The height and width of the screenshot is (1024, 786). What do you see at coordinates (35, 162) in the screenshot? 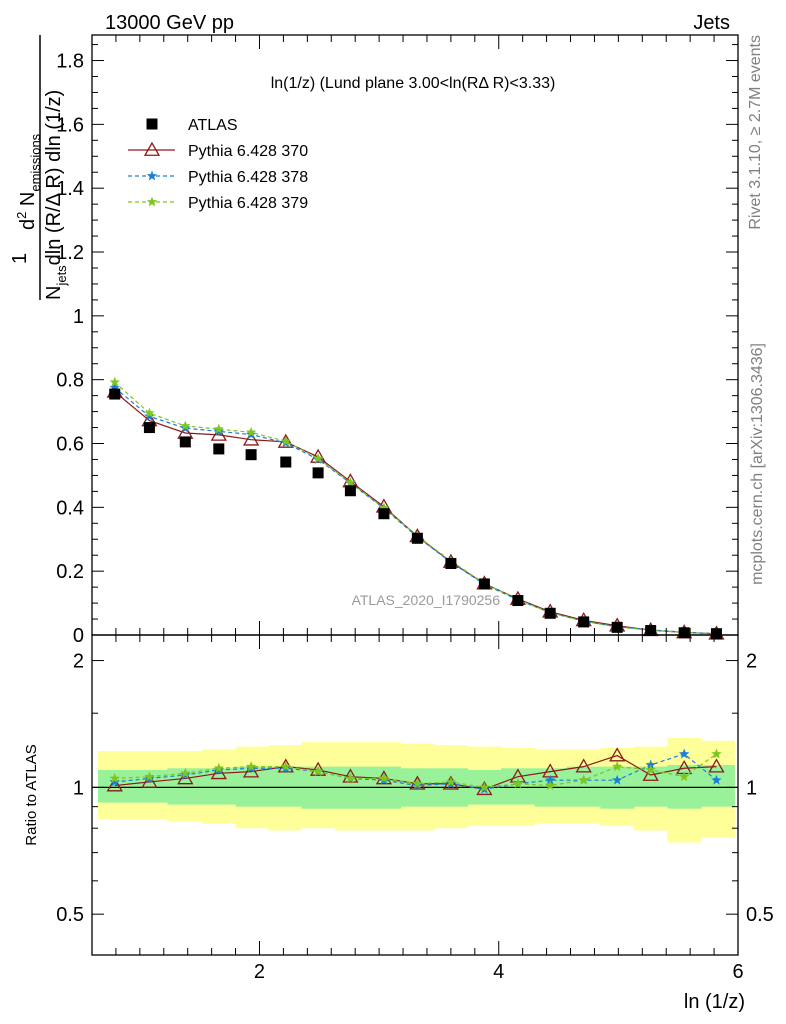
I see `ylabel-num-sub: emissions` at bounding box center [35, 162].